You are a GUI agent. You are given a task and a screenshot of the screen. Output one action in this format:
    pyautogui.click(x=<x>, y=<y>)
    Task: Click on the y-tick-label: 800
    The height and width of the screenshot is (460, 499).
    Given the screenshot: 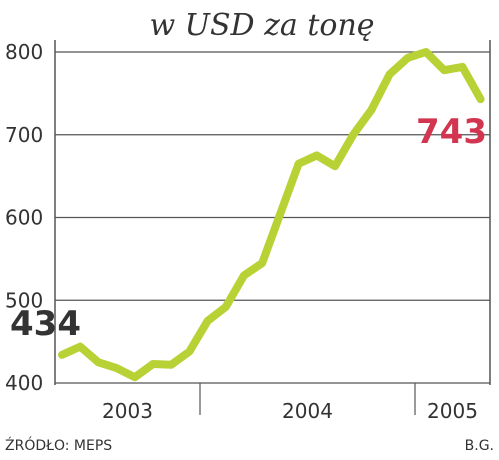 What is the action you would take?
    pyautogui.click(x=24, y=52)
    